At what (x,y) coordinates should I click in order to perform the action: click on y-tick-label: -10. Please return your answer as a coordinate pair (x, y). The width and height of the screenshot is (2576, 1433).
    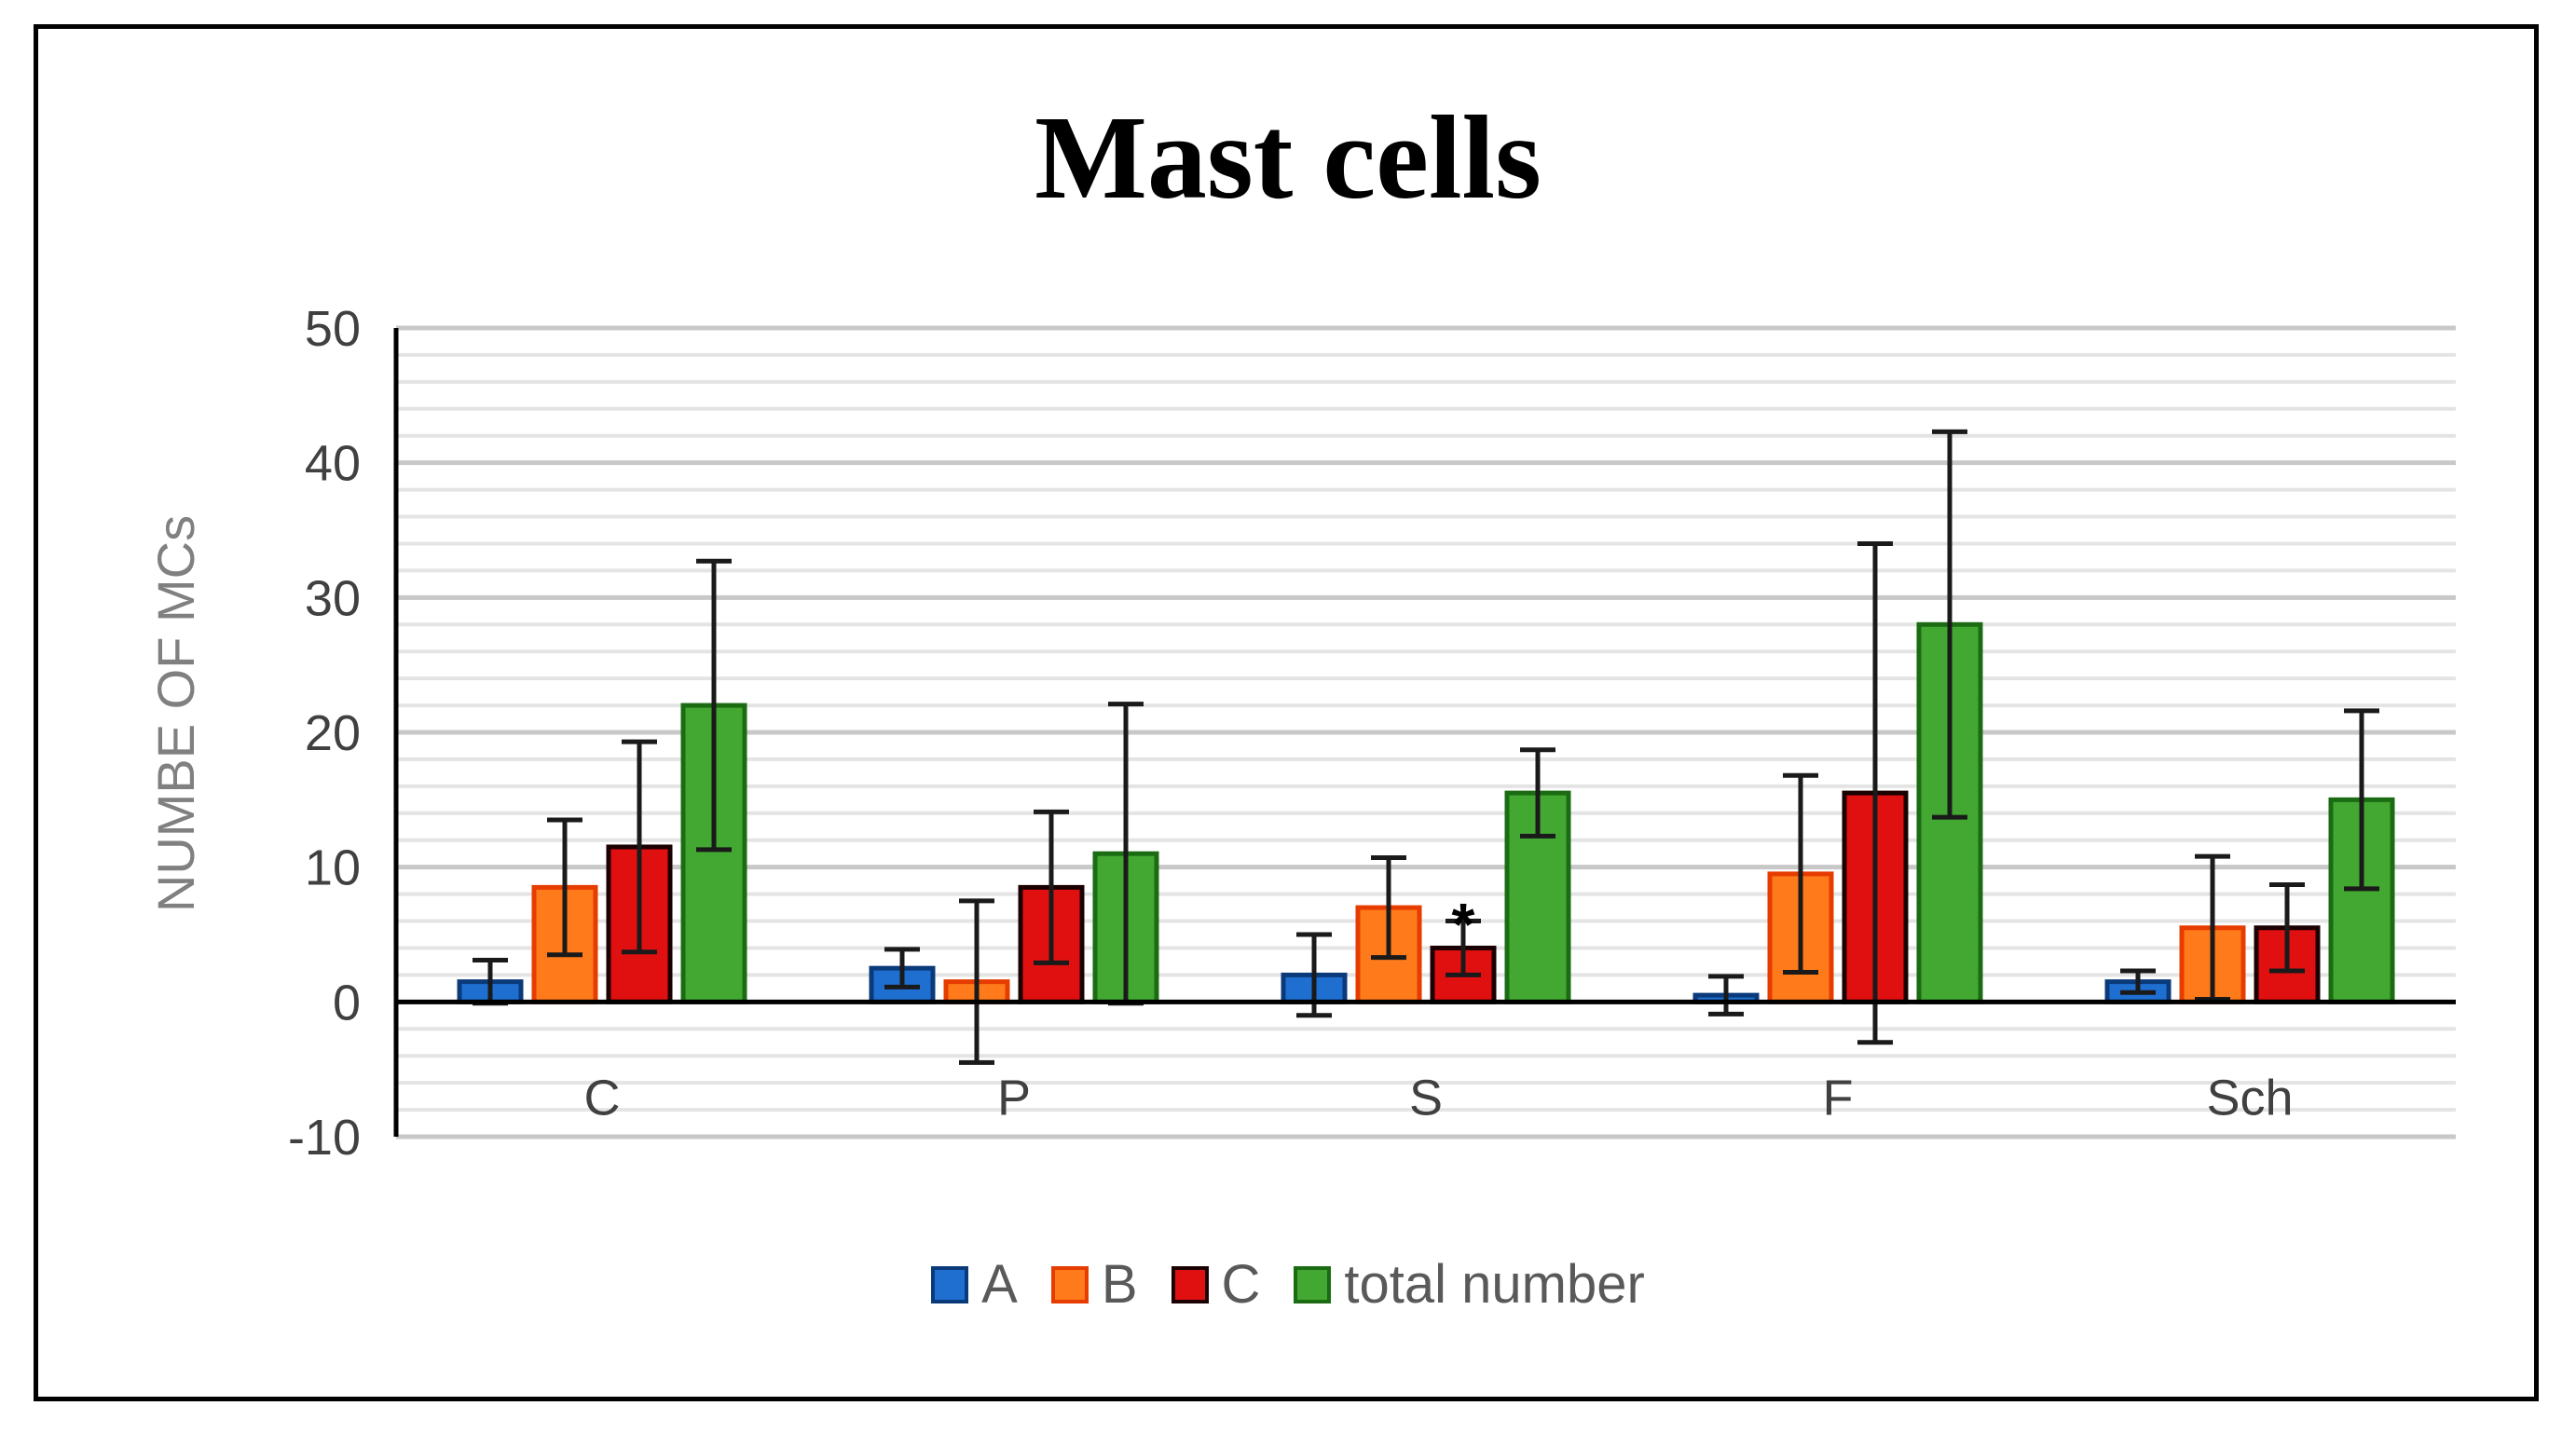
    Looking at the image, I should click on (324, 1138).